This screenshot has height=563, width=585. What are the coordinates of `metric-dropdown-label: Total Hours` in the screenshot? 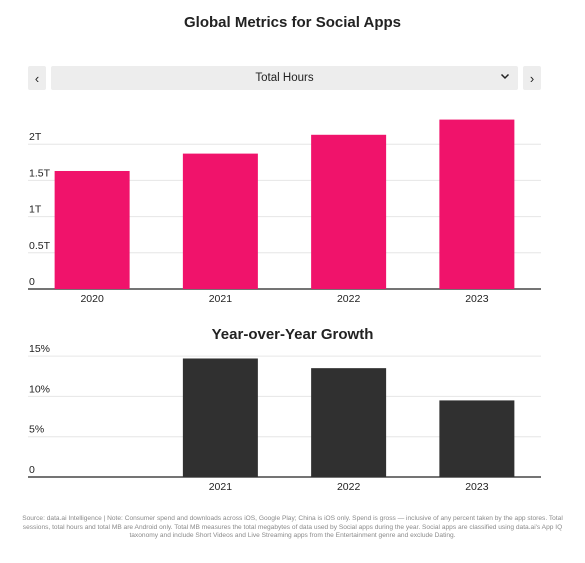 It's located at (284, 78).